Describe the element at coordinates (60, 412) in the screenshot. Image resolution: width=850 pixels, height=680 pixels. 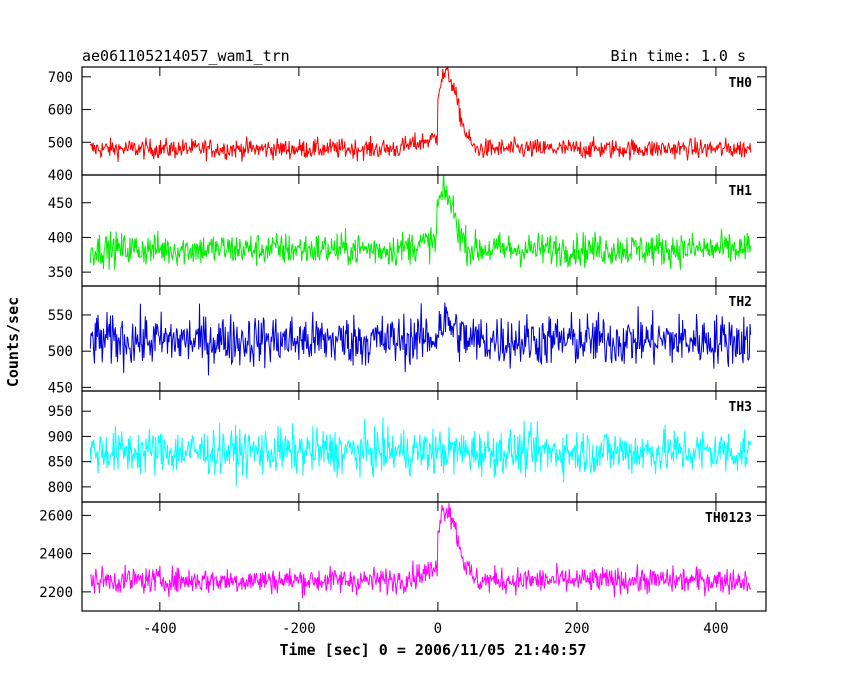
I see `y-tick-label: 950` at that location.